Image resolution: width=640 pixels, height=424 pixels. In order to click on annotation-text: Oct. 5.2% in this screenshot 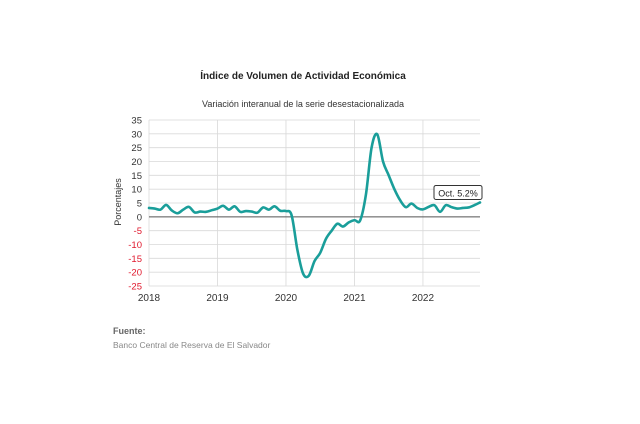, I will do `click(458, 193)`.